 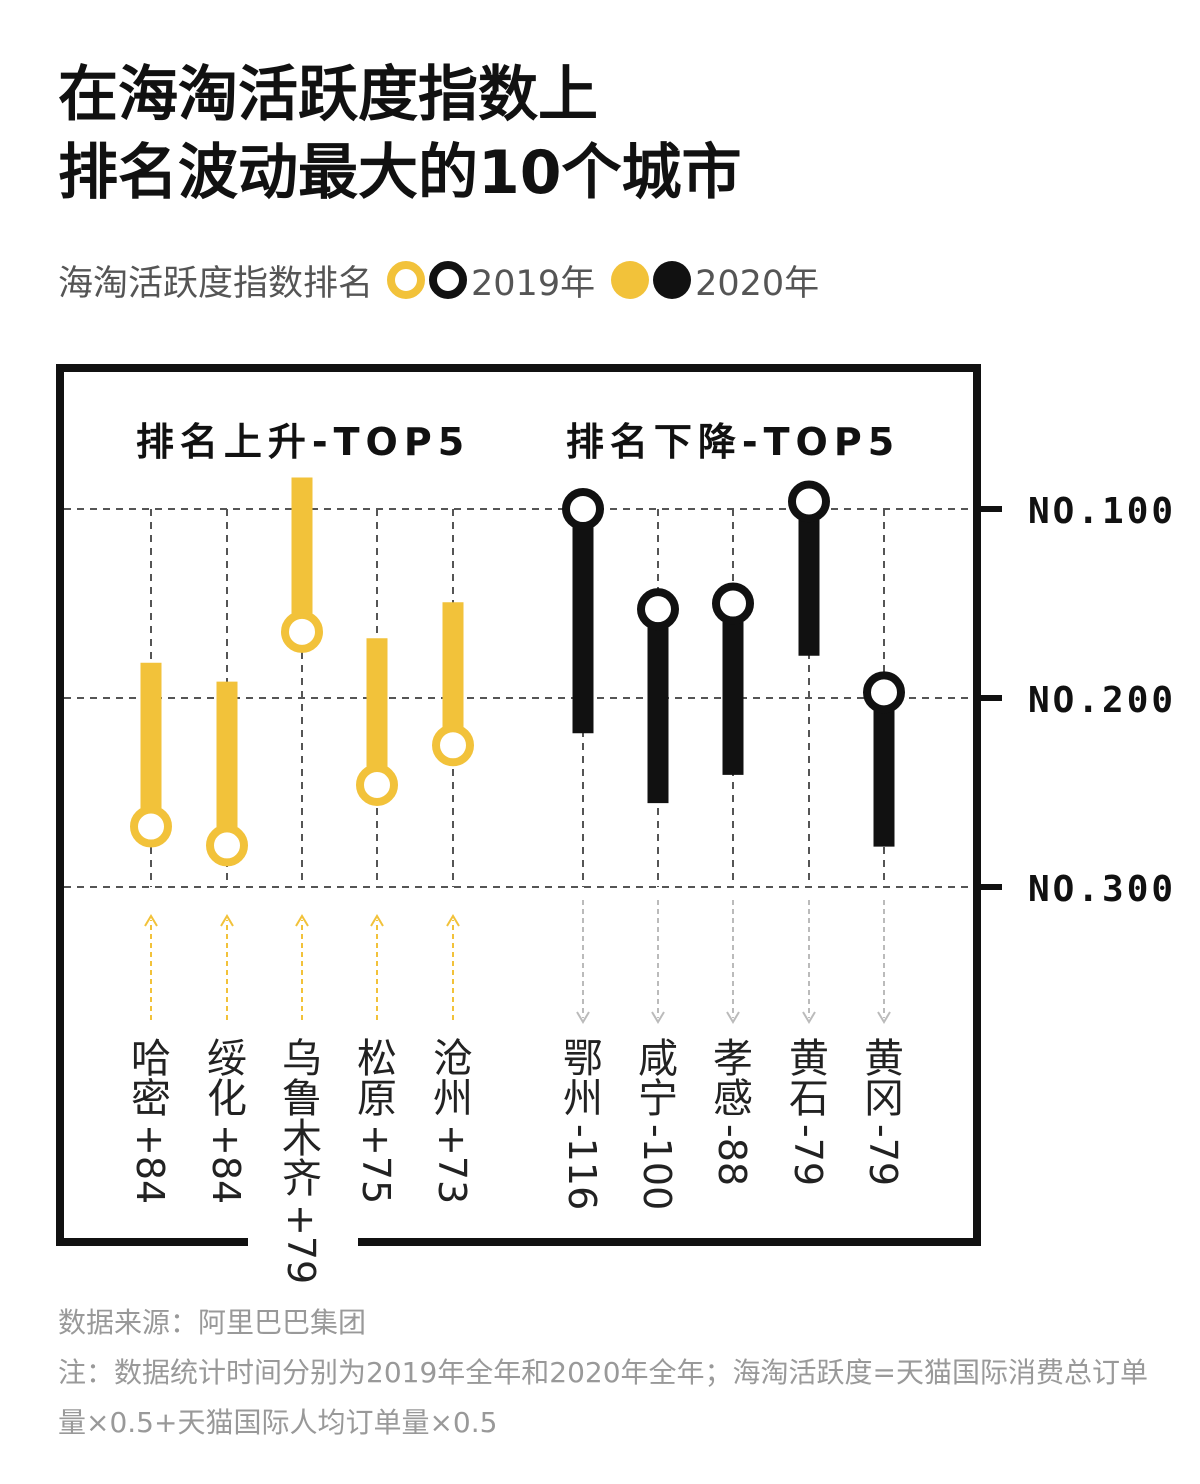 I want to click on hollow-yellow-circle-icon, so click(x=406, y=280).